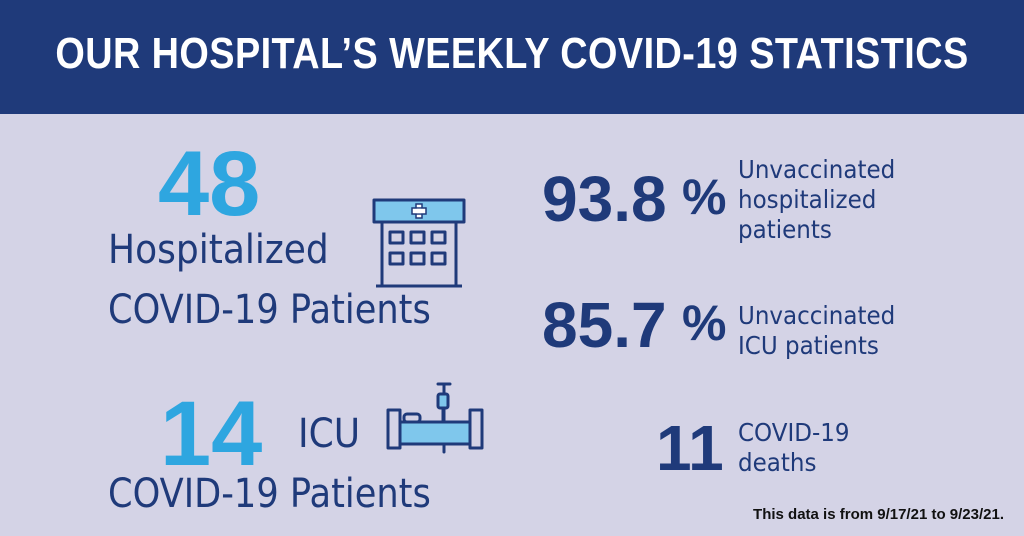  Describe the element at coordinates (777, 462) in the screenshot. I see `stat-desc-line: deaths` at that location.